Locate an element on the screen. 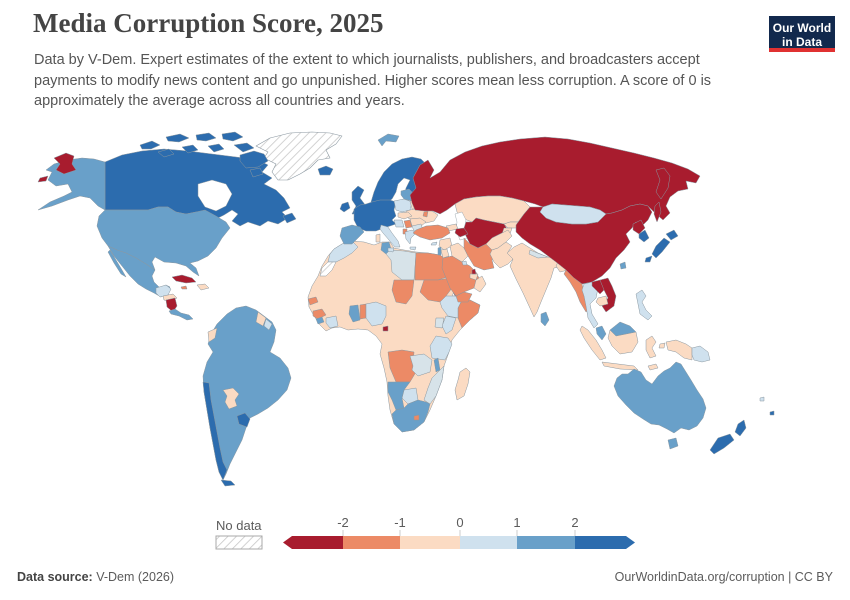 Image resolution: width=850 pixels, height=600 pixels. svg-text: -2 is located at coordinates (343, 522).